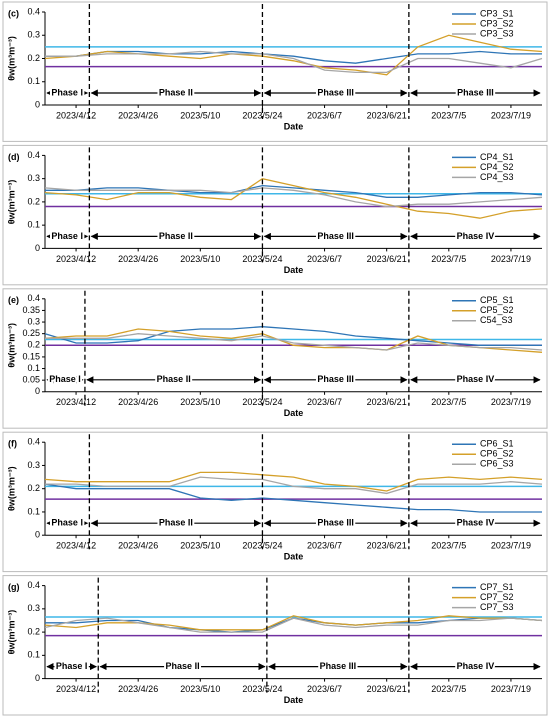 Image resolution: width=550 pixels, height=719 pixels. I want to click on legend-label: CP6_S1, so click(497, 444).